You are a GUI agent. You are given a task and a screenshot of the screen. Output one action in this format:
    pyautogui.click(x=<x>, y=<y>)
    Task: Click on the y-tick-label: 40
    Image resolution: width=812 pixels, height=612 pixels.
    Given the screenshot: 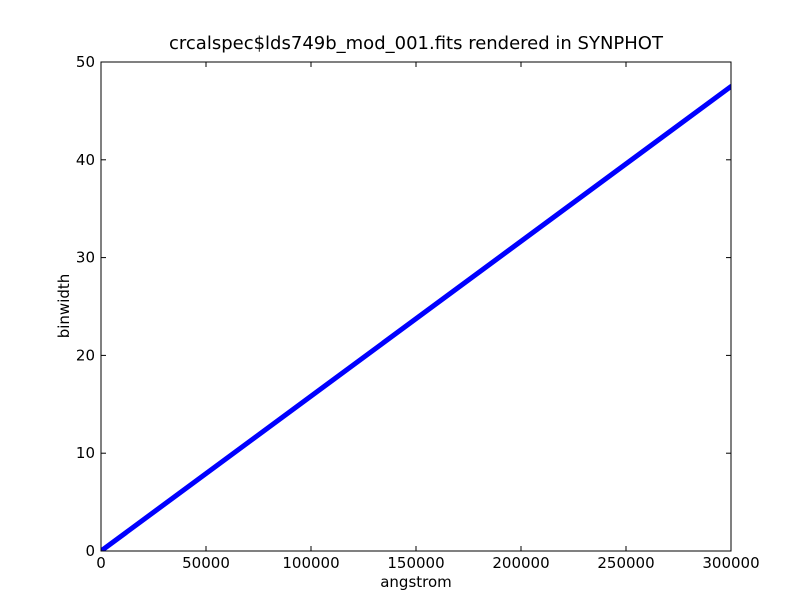 What is the action you would take?
    pyautogui.click(x=85, y=160)
    